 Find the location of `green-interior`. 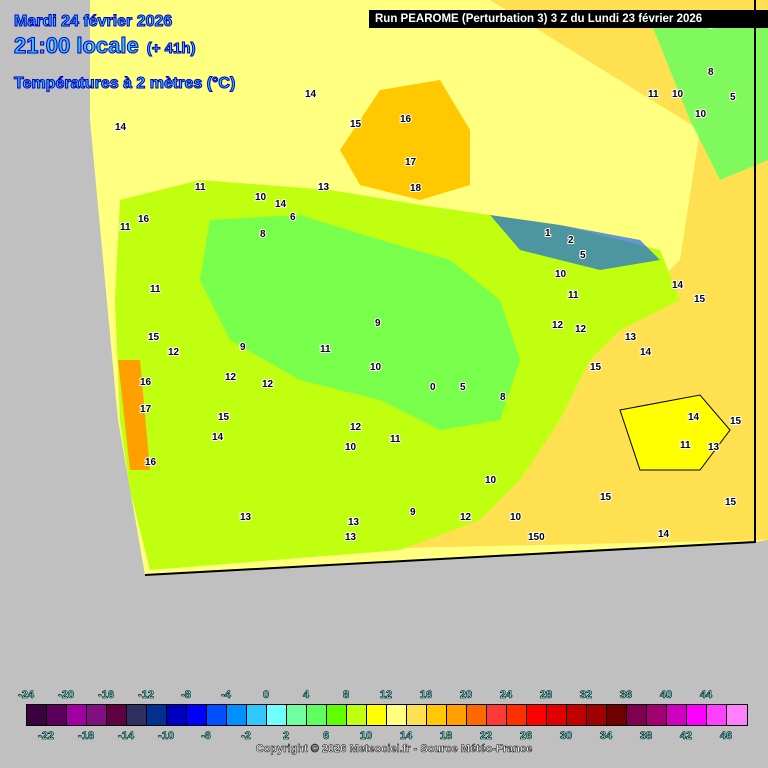

green-interior is located at coordinates (360, 322).